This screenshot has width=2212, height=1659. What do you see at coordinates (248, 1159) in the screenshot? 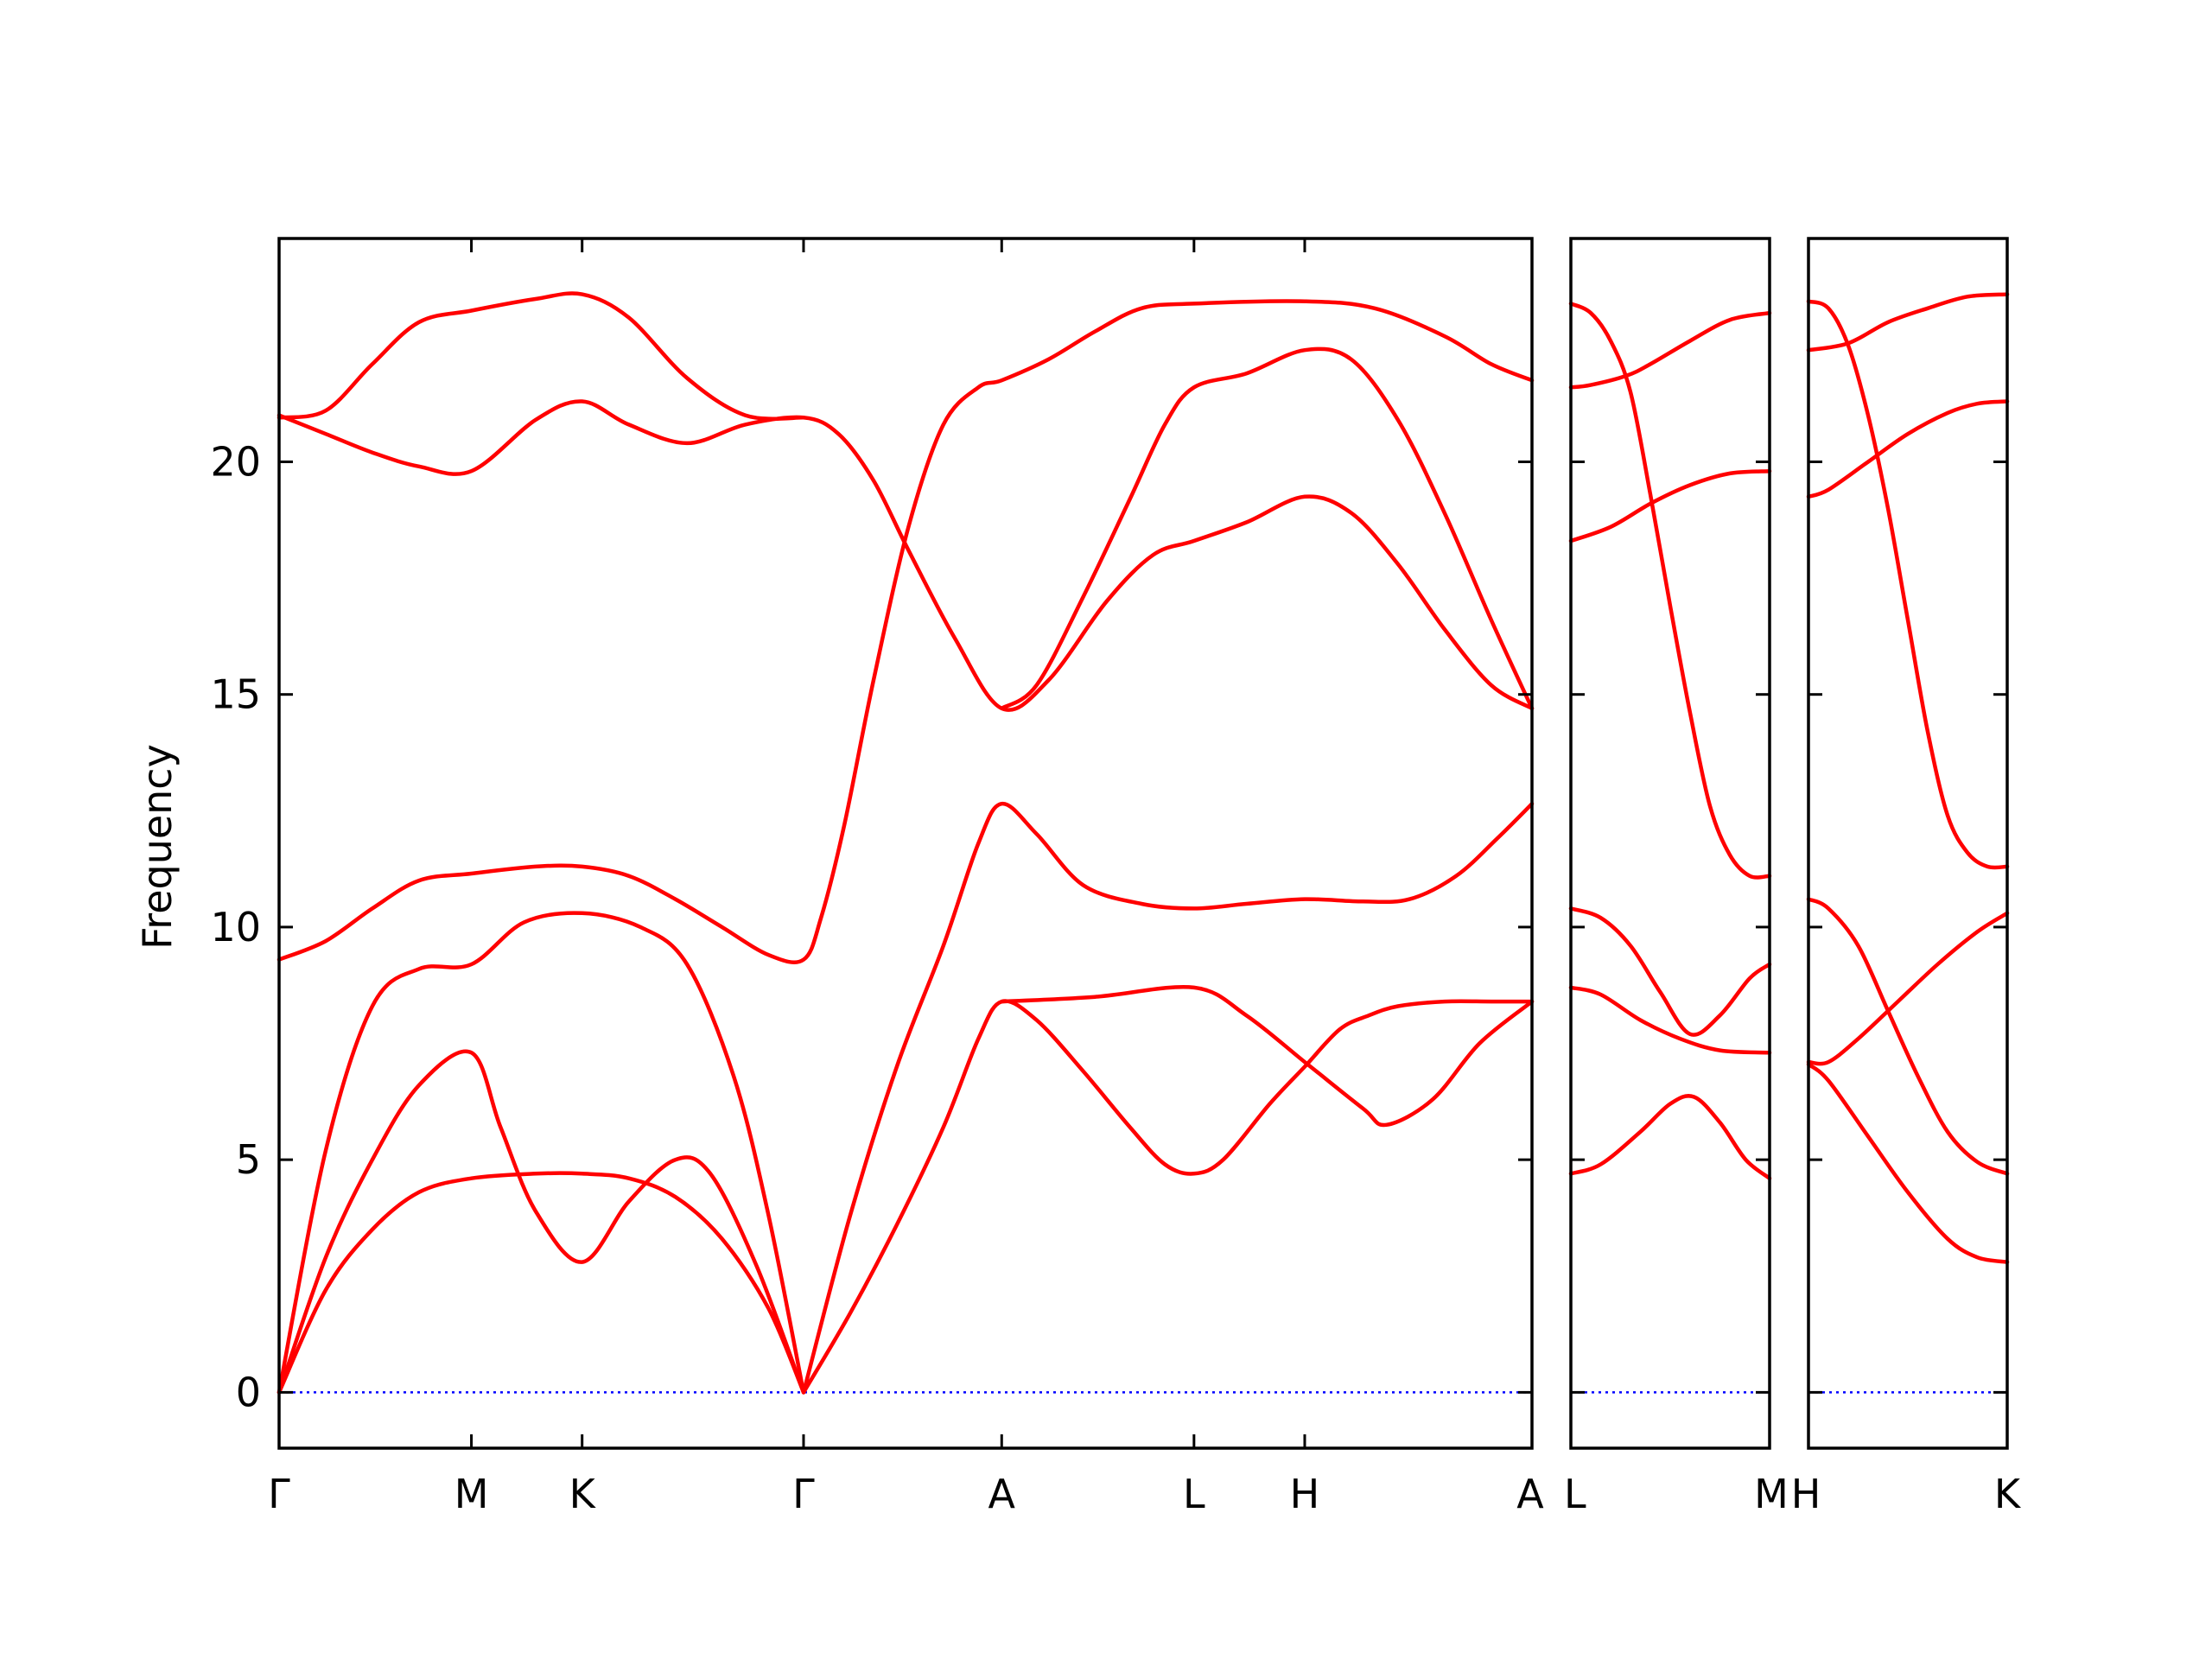
I see `y-tick-label: 5` at bounding box center [248, 1159].